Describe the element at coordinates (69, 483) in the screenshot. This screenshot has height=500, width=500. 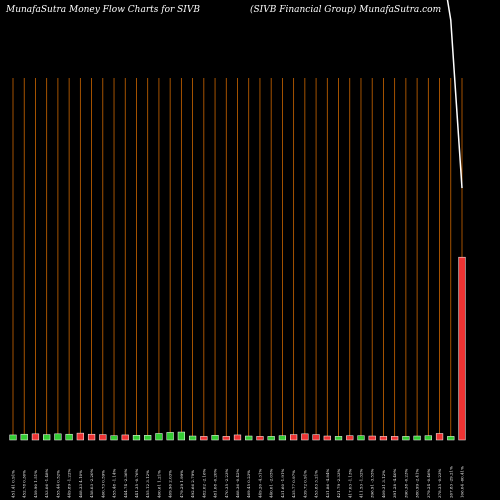
I see `x-tick-label: 449.89 -1.22%` at that location.